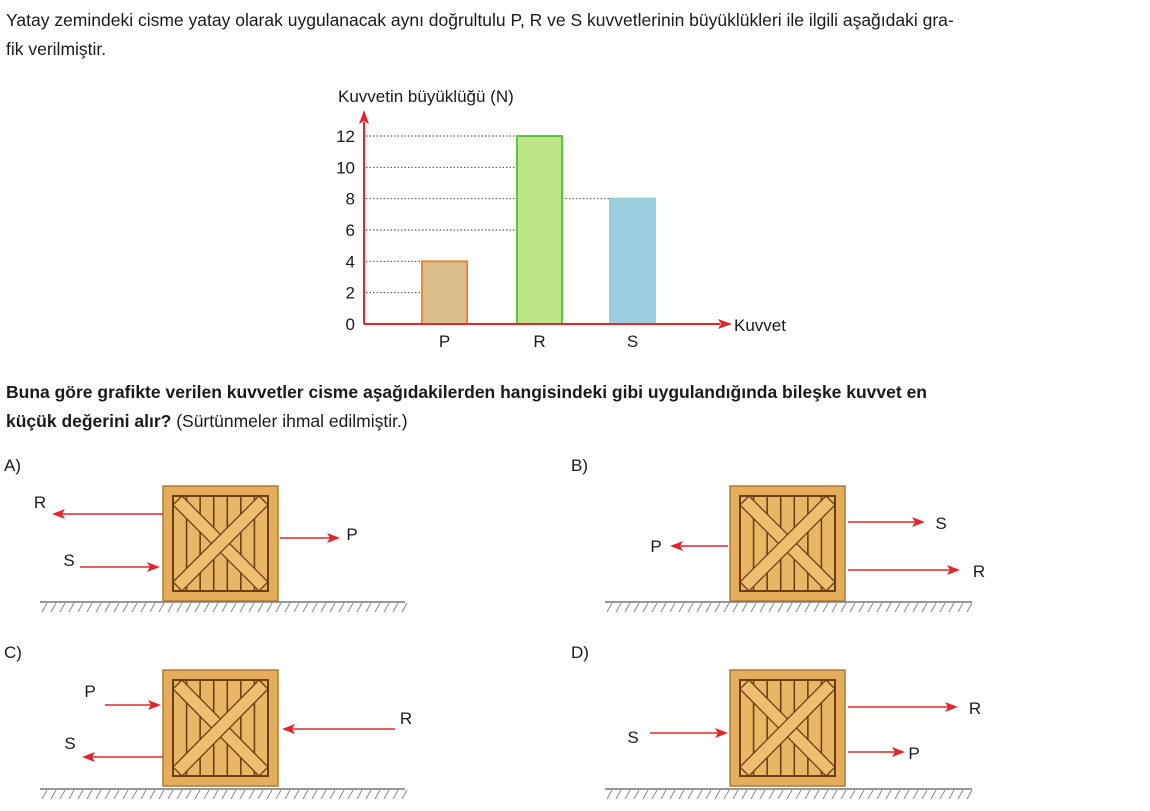 The width and height of the screenshot is (1150, 811). Describe the element at coordinates (220, 728) in the screenshot. I see `crate-diagonal` at that location.